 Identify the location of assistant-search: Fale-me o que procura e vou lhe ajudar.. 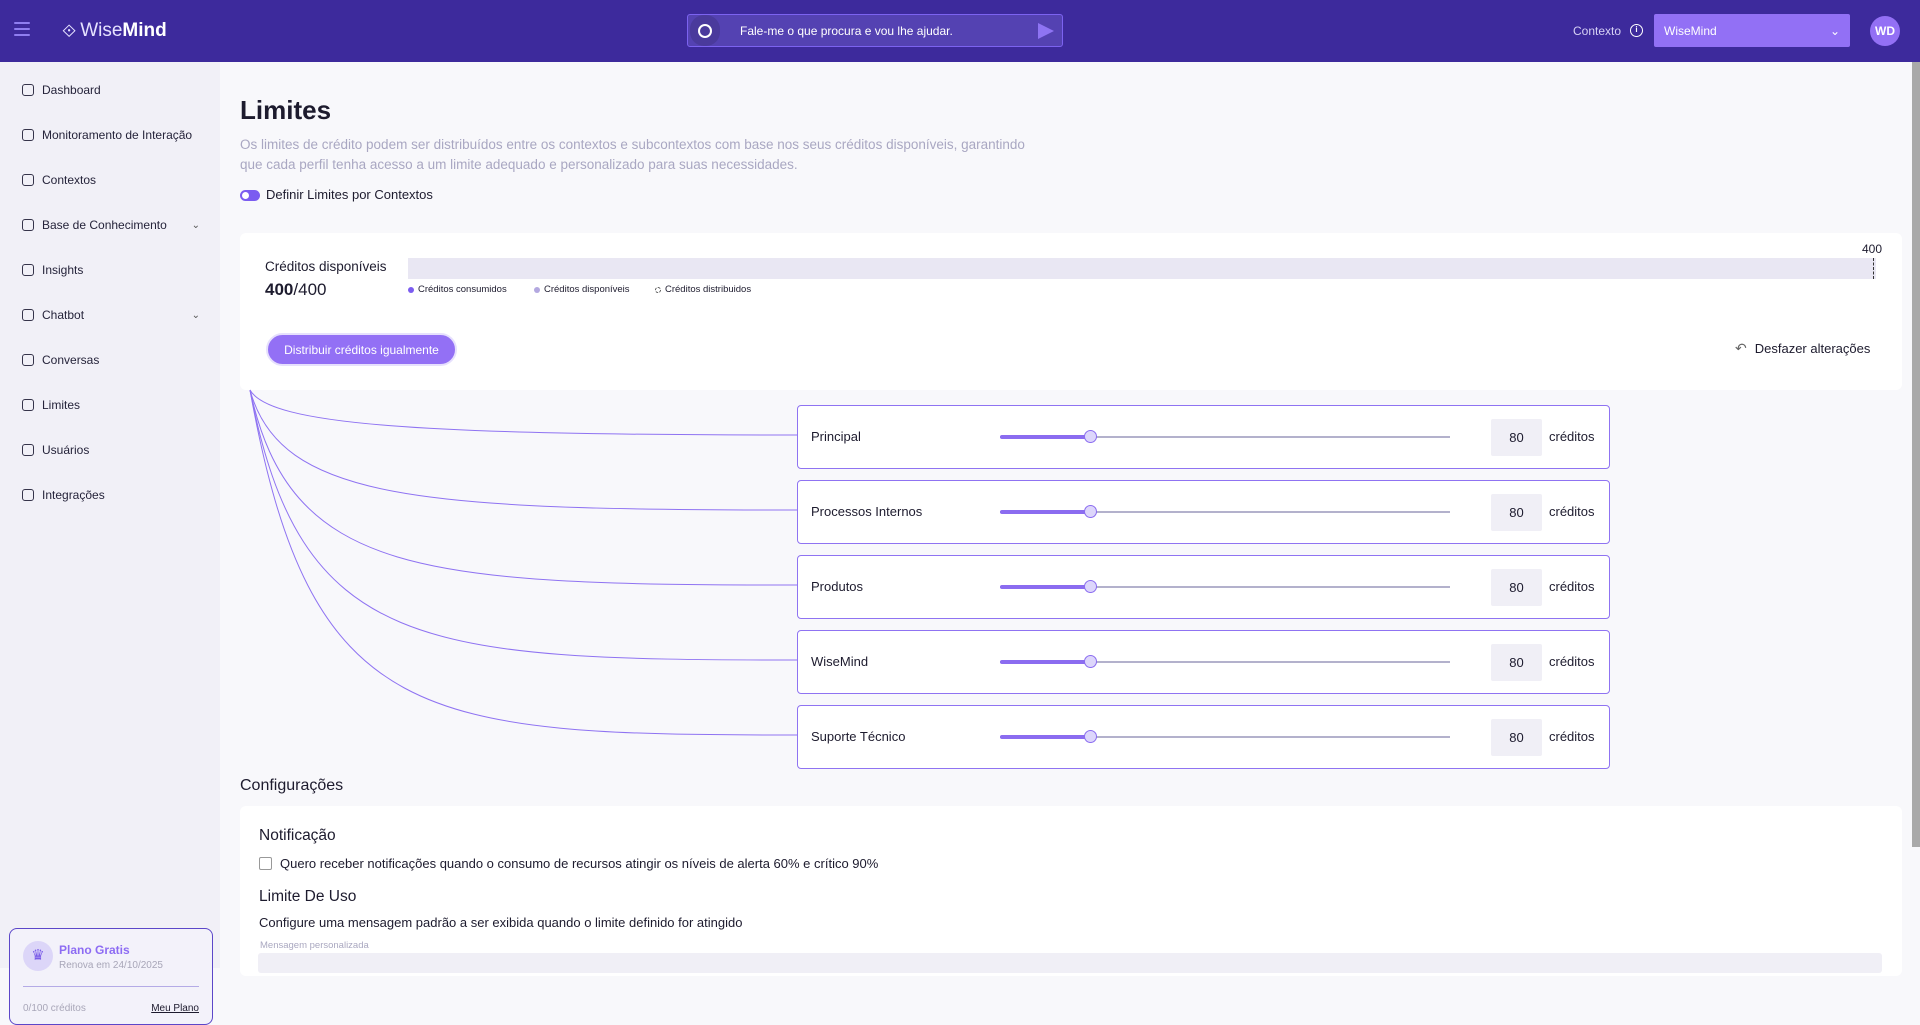
(875, 30).